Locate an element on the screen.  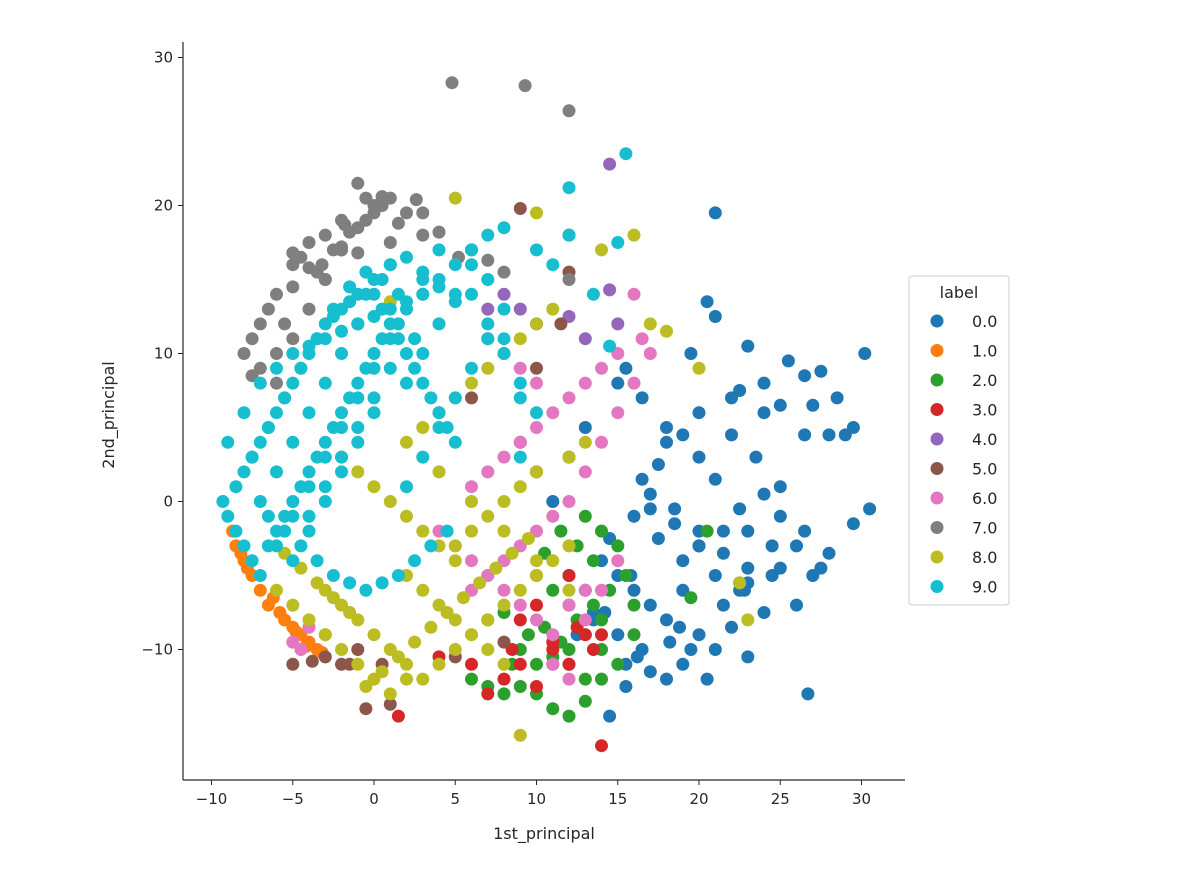
y-axis-label: 2nd_principal is located at coordinates (109, 414).